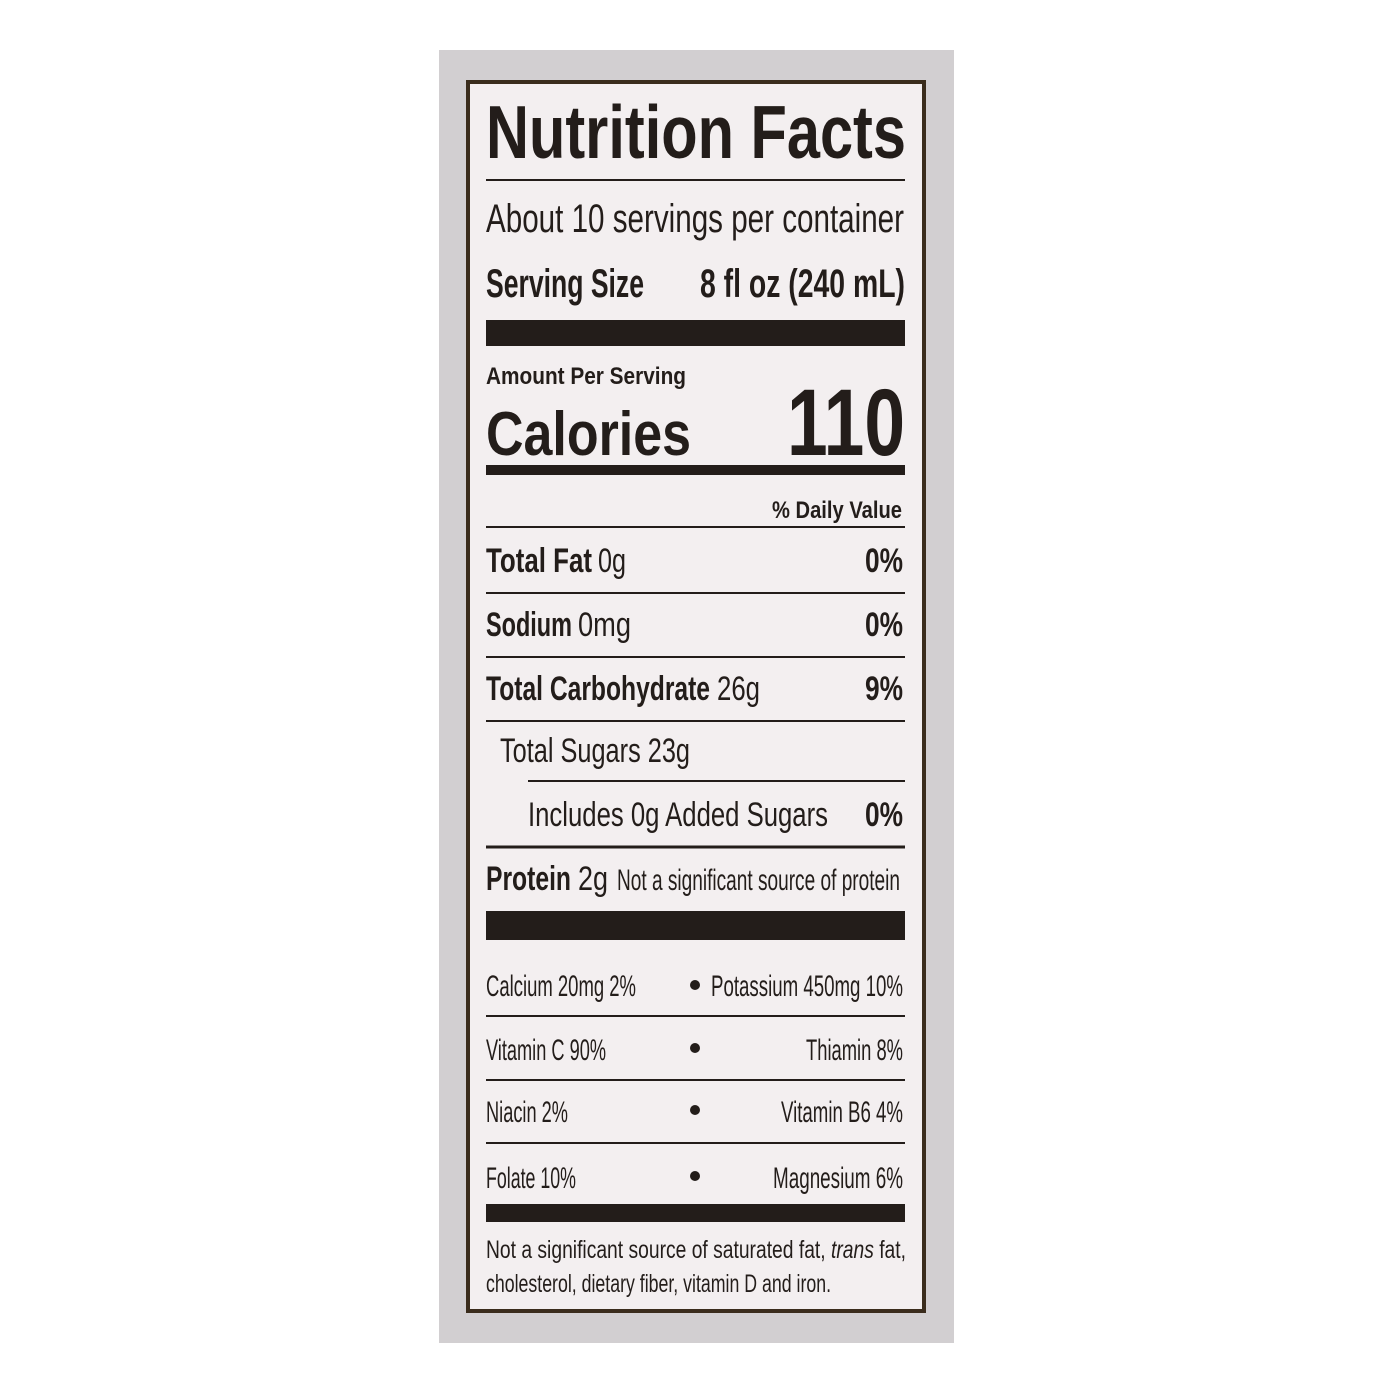 The height and width of the screenshot is (1394, 1394). What do you see at coordinates (695, 219) in the screenshot?
I see `servings: About 10 servings per container` at bounding box center [695, 219].